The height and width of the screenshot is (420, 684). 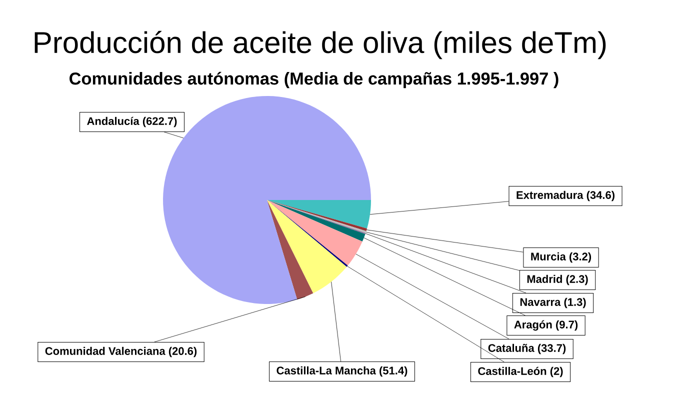 What do you see at coordinates (105, 350) in the screenshot?
I see `slice-label: Comunidad Valenciana` at bounding box center [105, 350].